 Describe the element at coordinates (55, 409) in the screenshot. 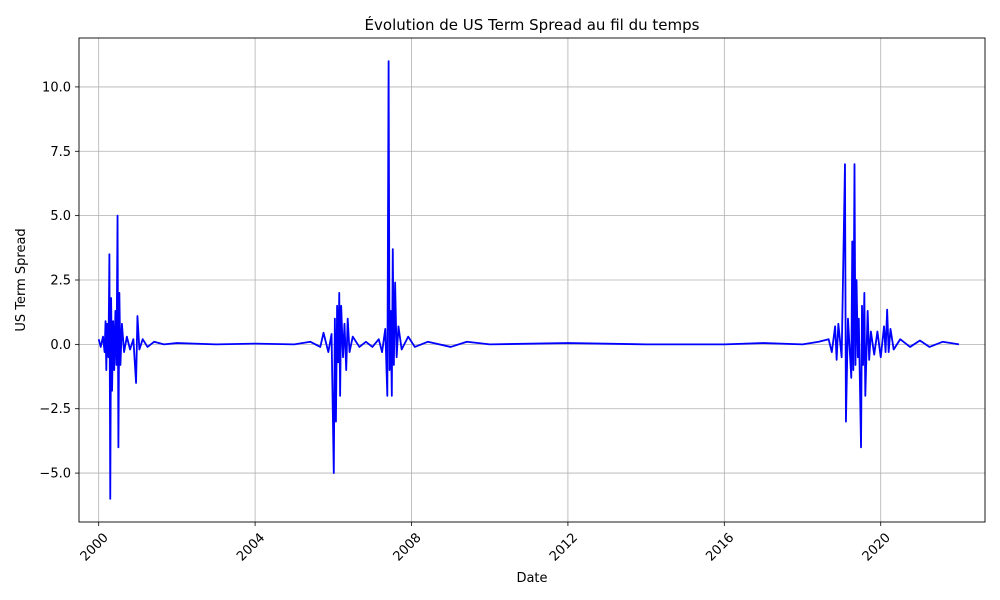

I see `y-tick-label: −2.5` at that location.